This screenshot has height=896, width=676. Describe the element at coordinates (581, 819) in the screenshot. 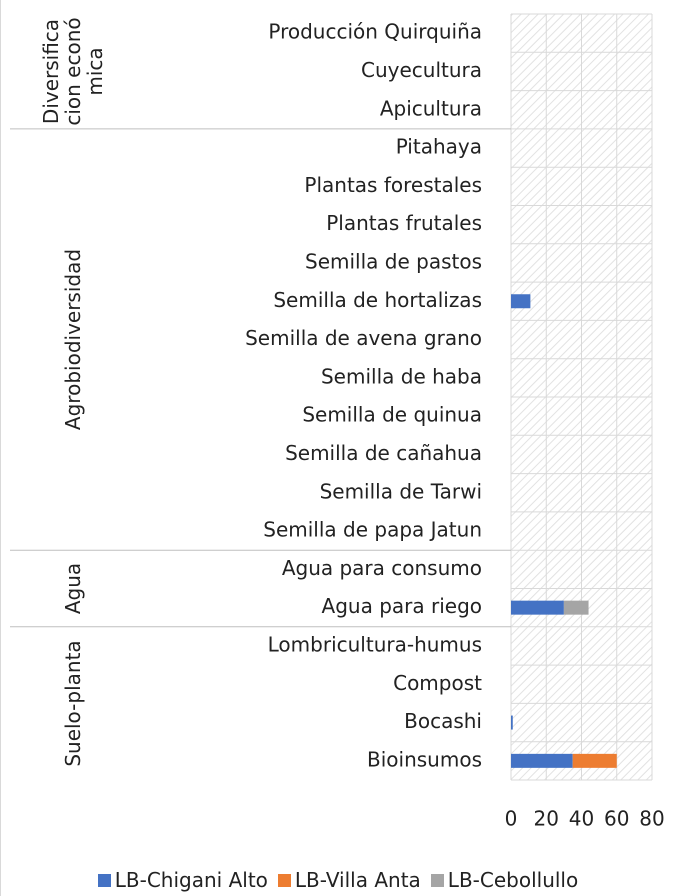

I see `x-tick-label: 40` at that location.